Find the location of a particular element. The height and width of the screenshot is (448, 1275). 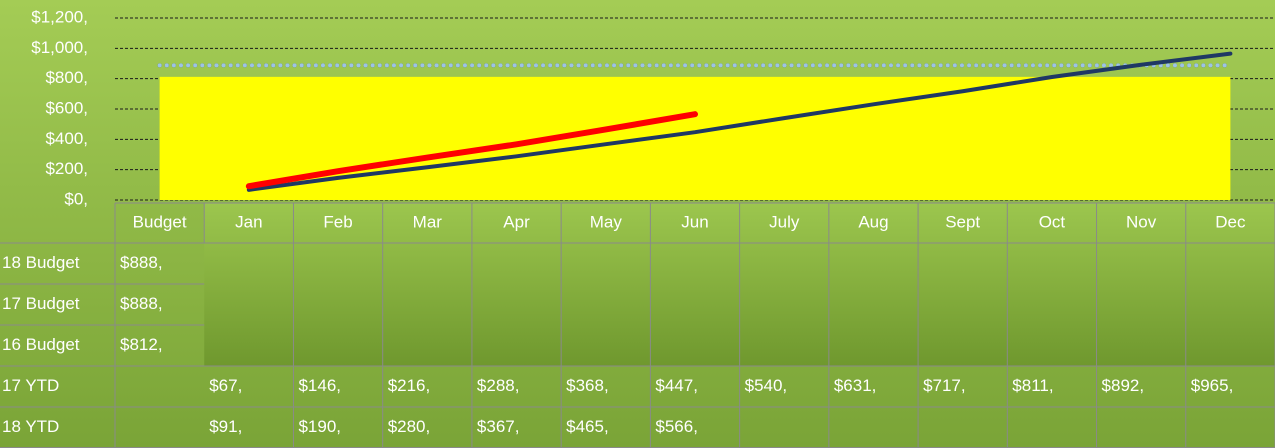

data-label: $288, is located at coordinates (498, 385).